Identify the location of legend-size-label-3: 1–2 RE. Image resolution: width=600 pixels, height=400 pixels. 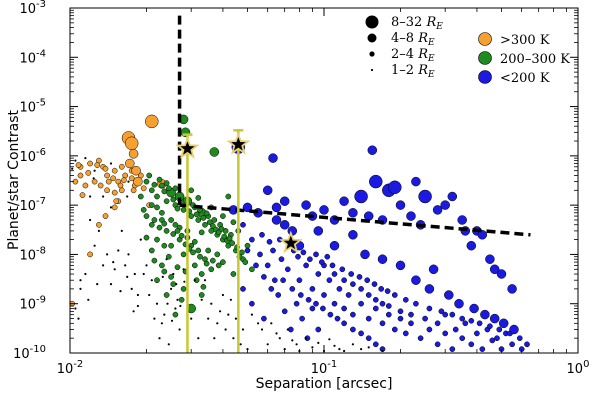
(413, 71).